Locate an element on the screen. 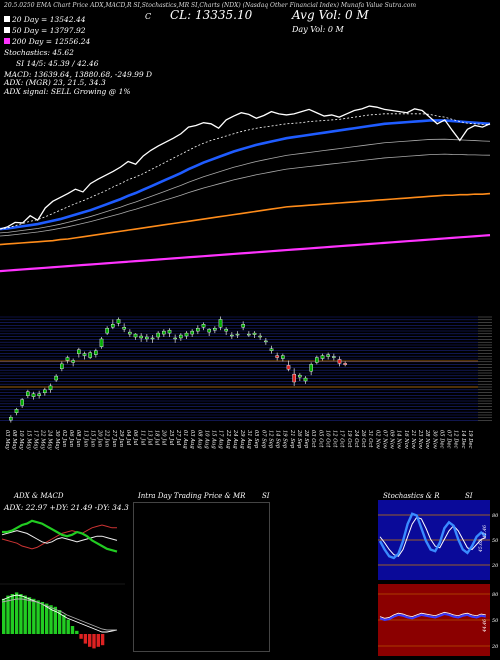  rsi-tick-label: 20 is located at coordinates (495, 647).